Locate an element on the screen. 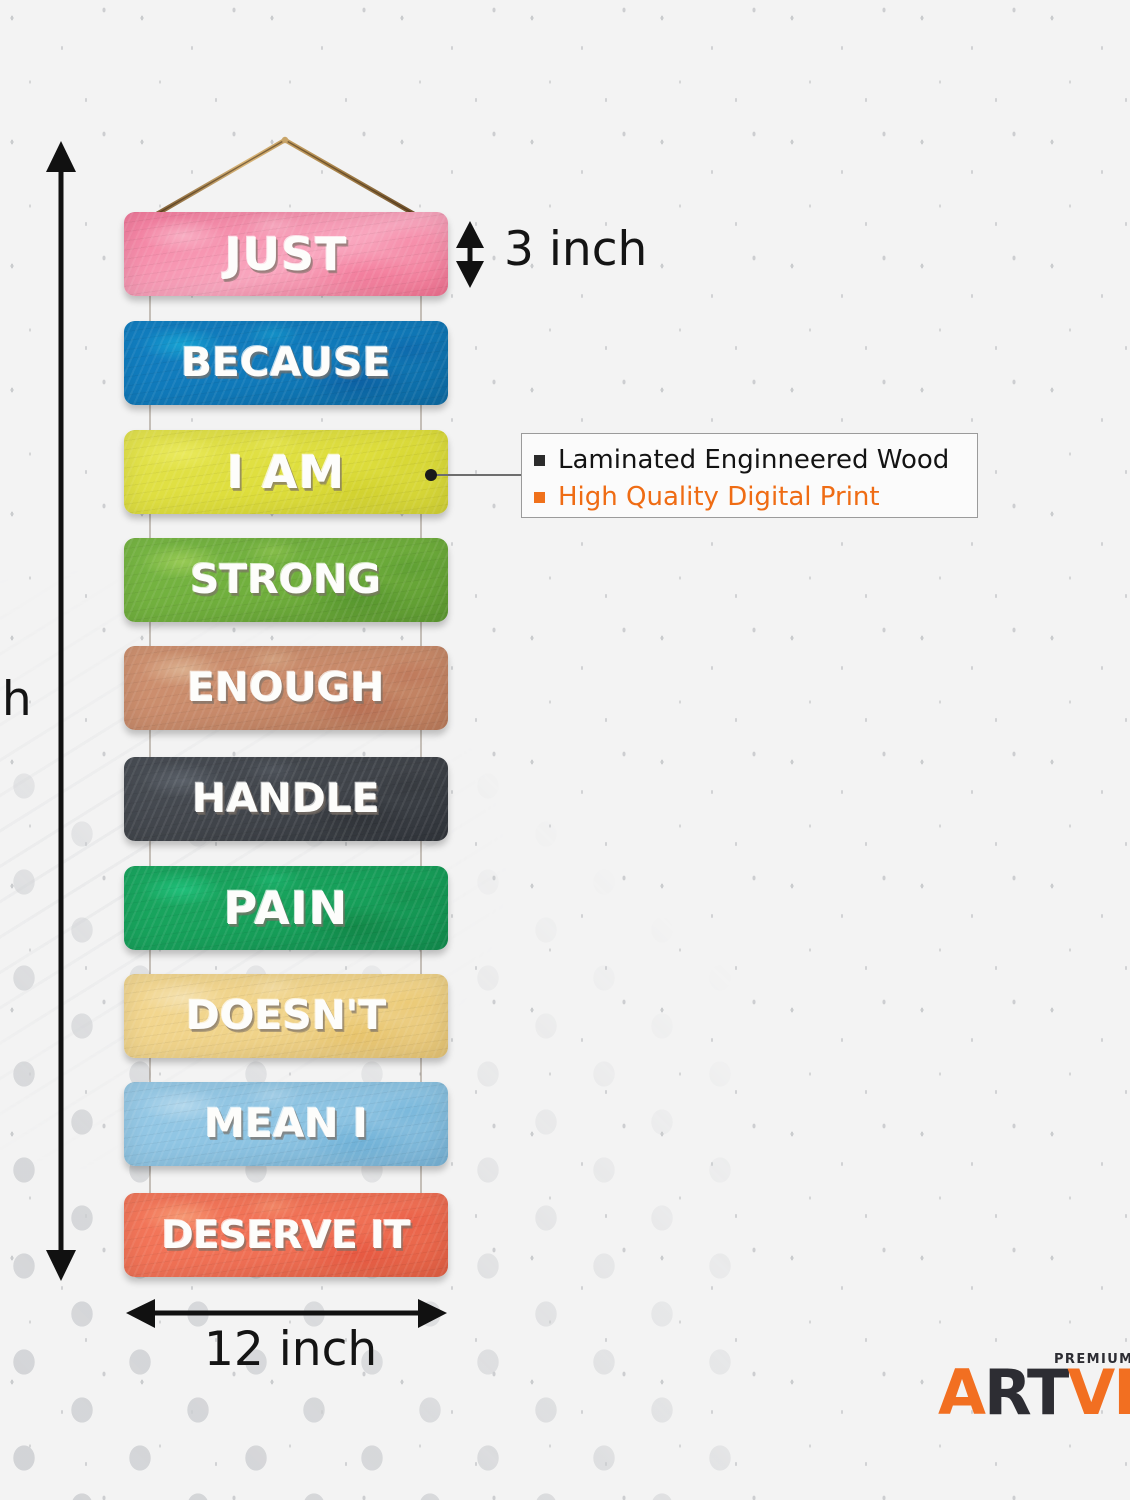 The width and height of the screenshot is (1130, 1500). plank-5: ENOUGH is located at coordinates (286, 688).